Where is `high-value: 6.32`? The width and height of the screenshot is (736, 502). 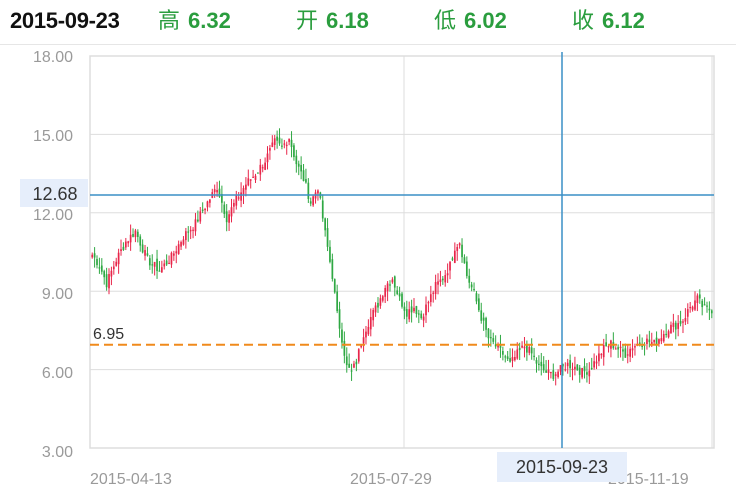 high-value: 6.32 is located at coordinates (209, 20).